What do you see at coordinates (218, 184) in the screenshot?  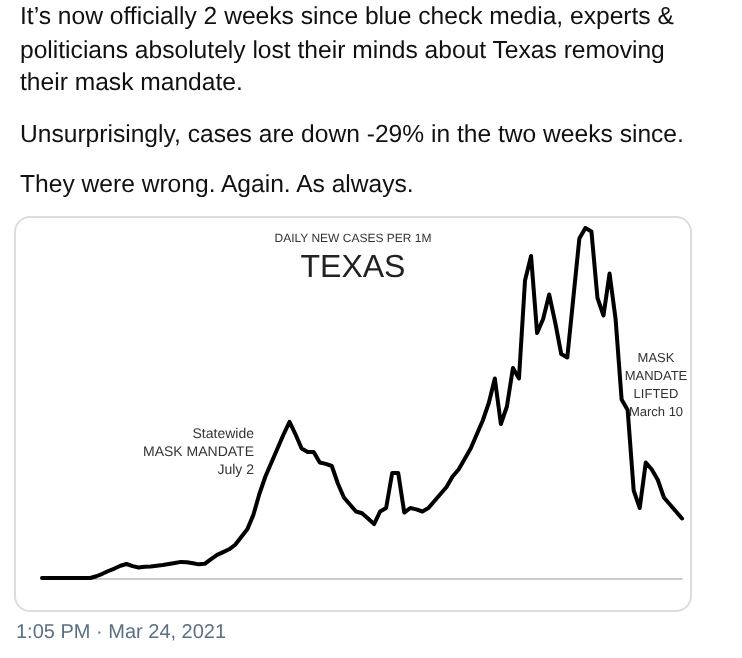 I see `text: They were wrong. Again. As always.` at bounding box center [218, 184].